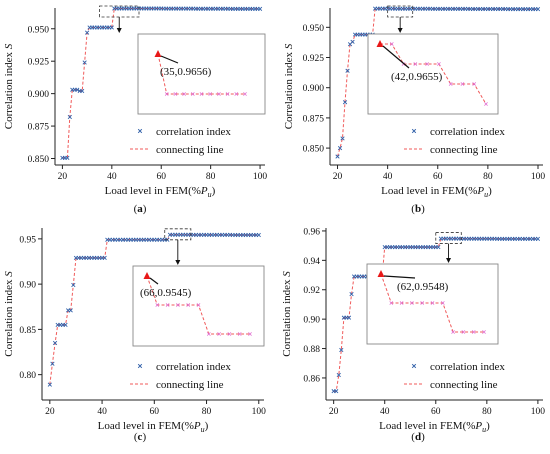  I want to click on y-tick-label: 0.88, so click(311, 350).